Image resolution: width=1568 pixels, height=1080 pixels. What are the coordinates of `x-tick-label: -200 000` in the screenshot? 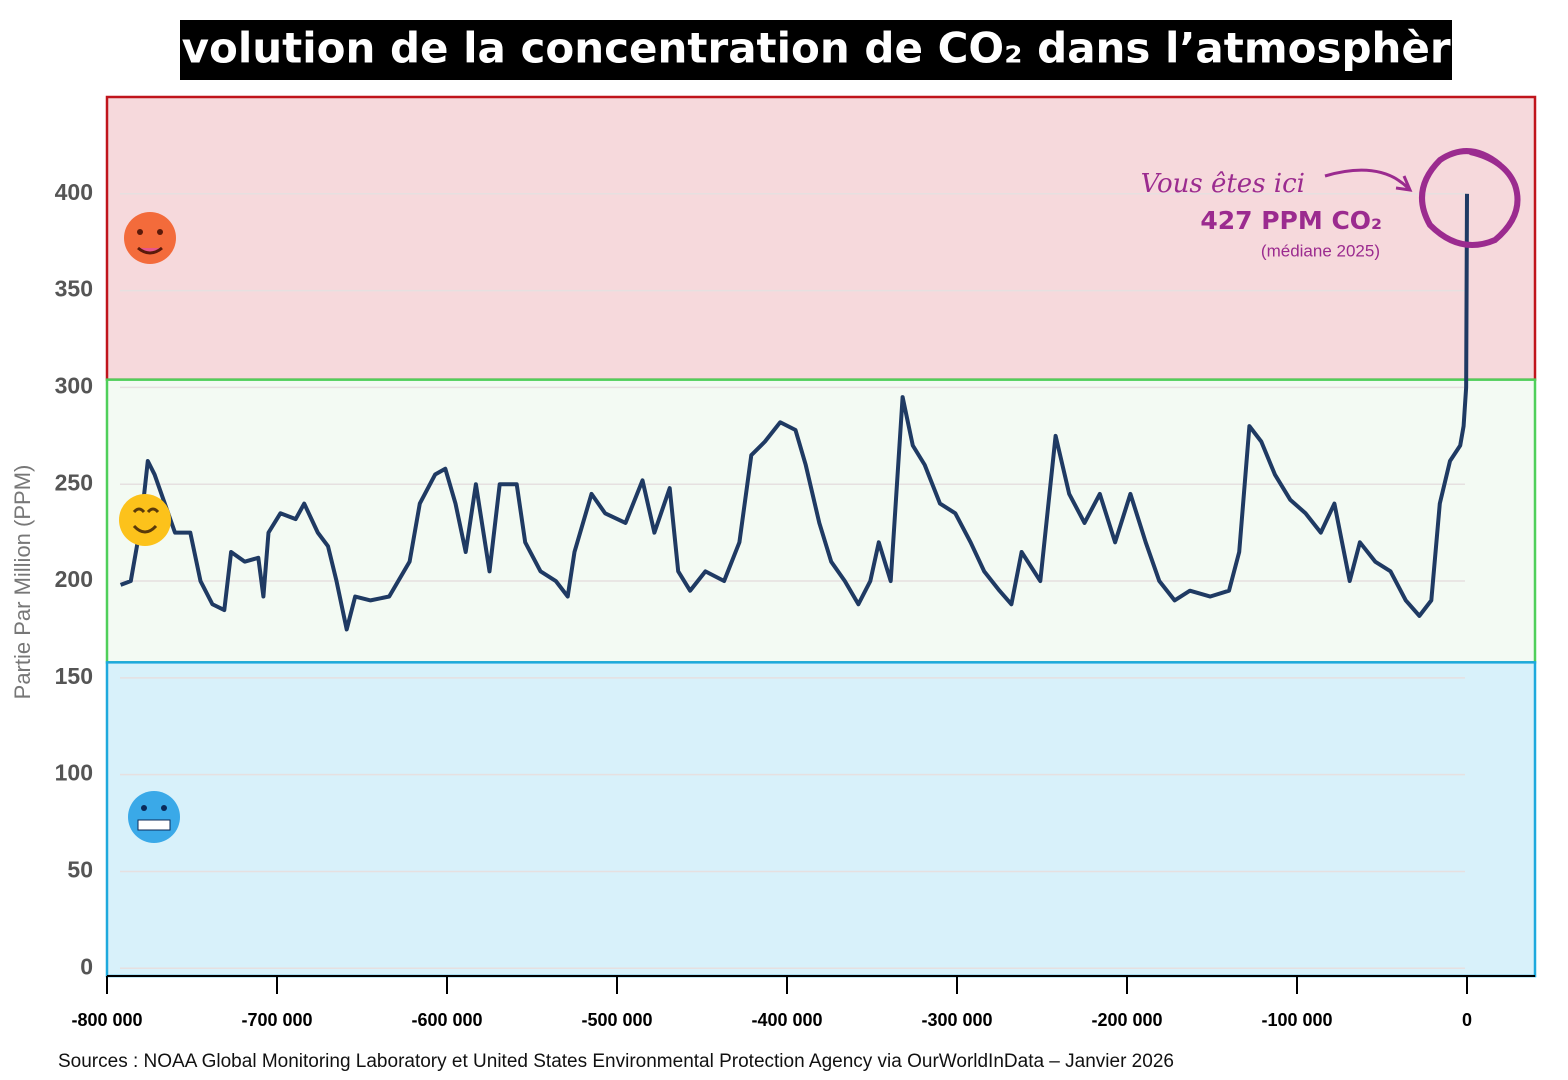 It's located at (1126, 1020).